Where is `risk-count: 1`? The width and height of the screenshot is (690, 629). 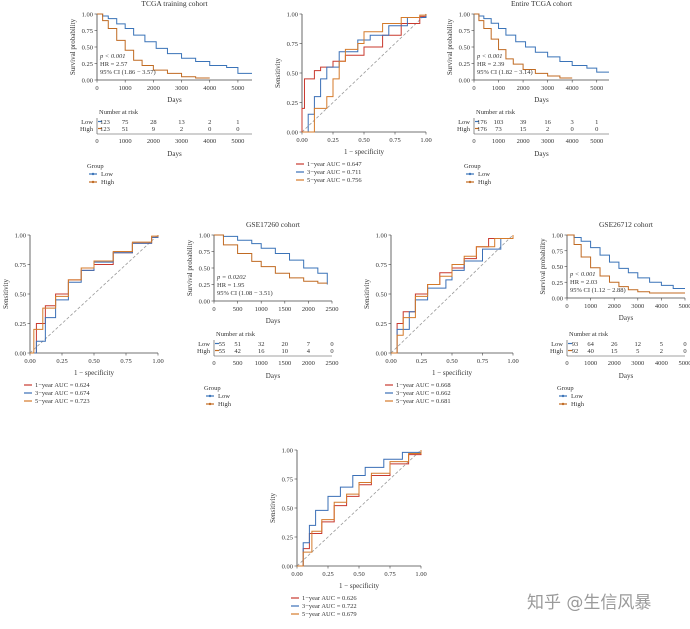
risk-count: 1 is located at coordinates (237, 122).